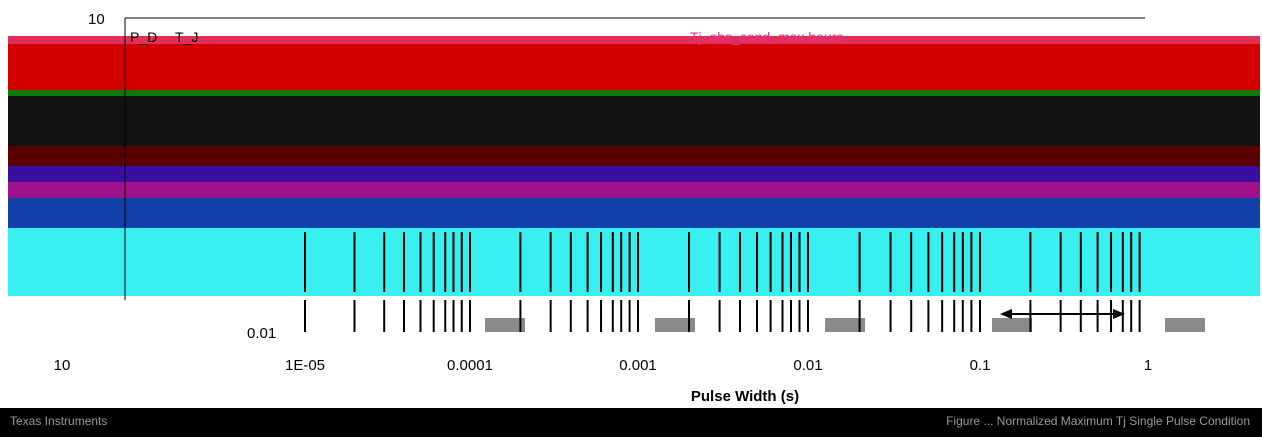  What do you see at coordinates (96, 19) in the screenshot?
I see `y-tick-label-top: 10` at bounding box center [96, 19].